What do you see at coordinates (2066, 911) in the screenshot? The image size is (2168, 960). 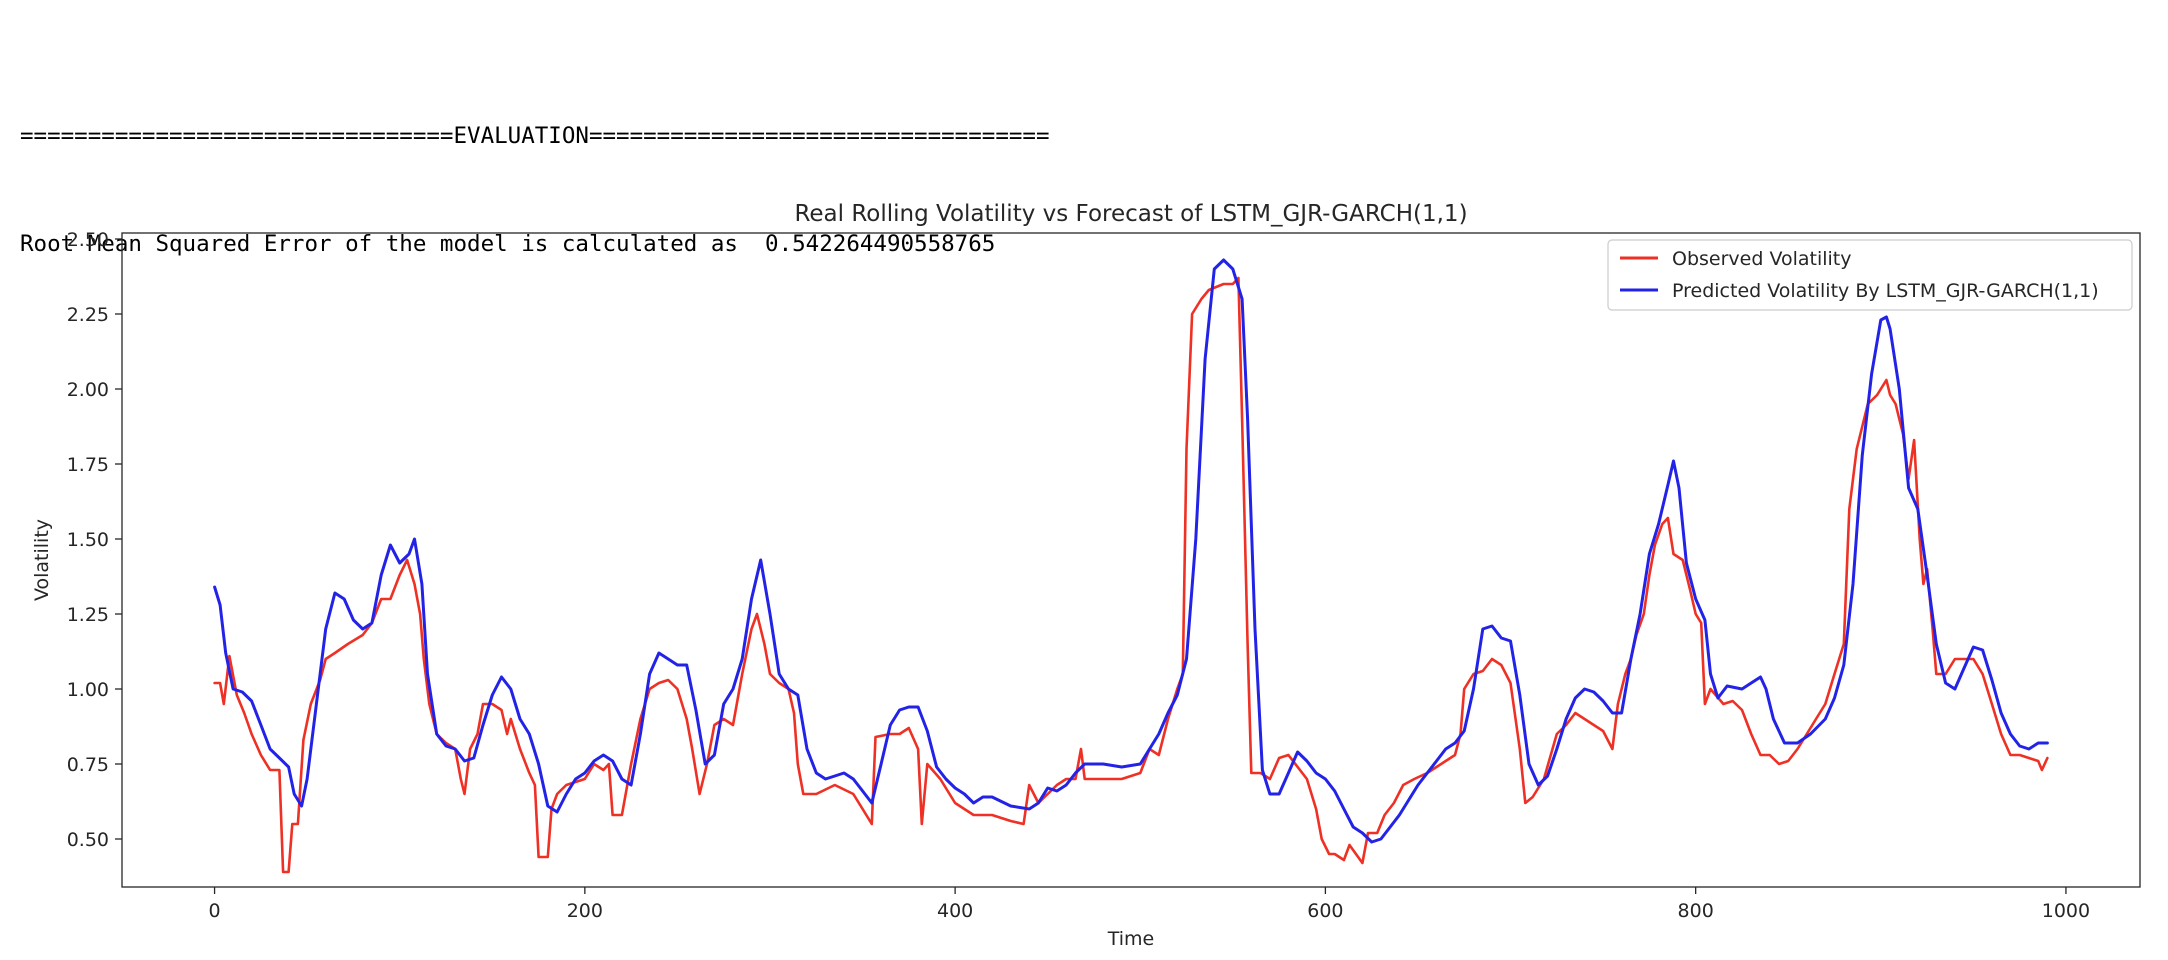 I see `x-tick-label: 1000` at bounding box center [2066, 911].